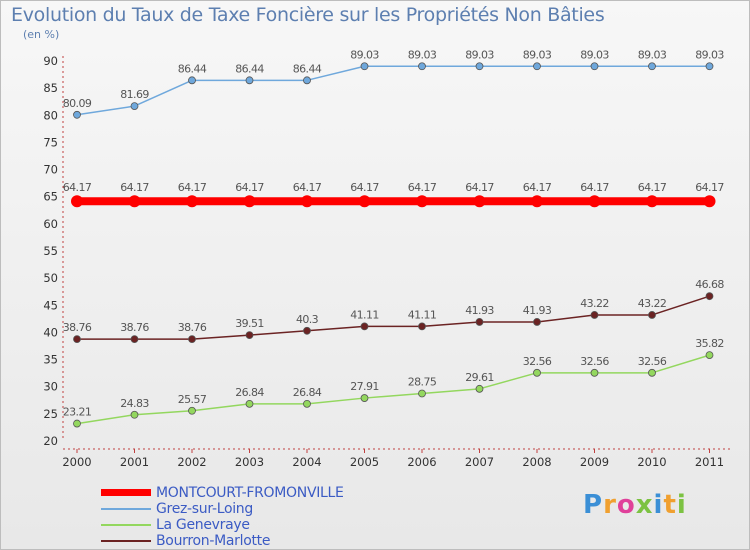 Image resolution: width=750 pixels, height=550 pixels. What do you see at coordinates (50, 360) in the screenshot?
I see `y-tick-label: 35` at bounding box center [50, 360].